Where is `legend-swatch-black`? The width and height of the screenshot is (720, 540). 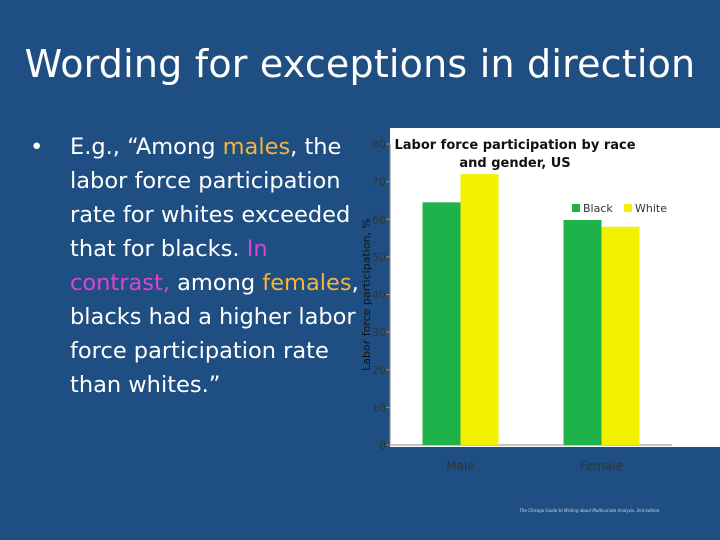
legend-swatch-black is located at coordinates (576, 208).